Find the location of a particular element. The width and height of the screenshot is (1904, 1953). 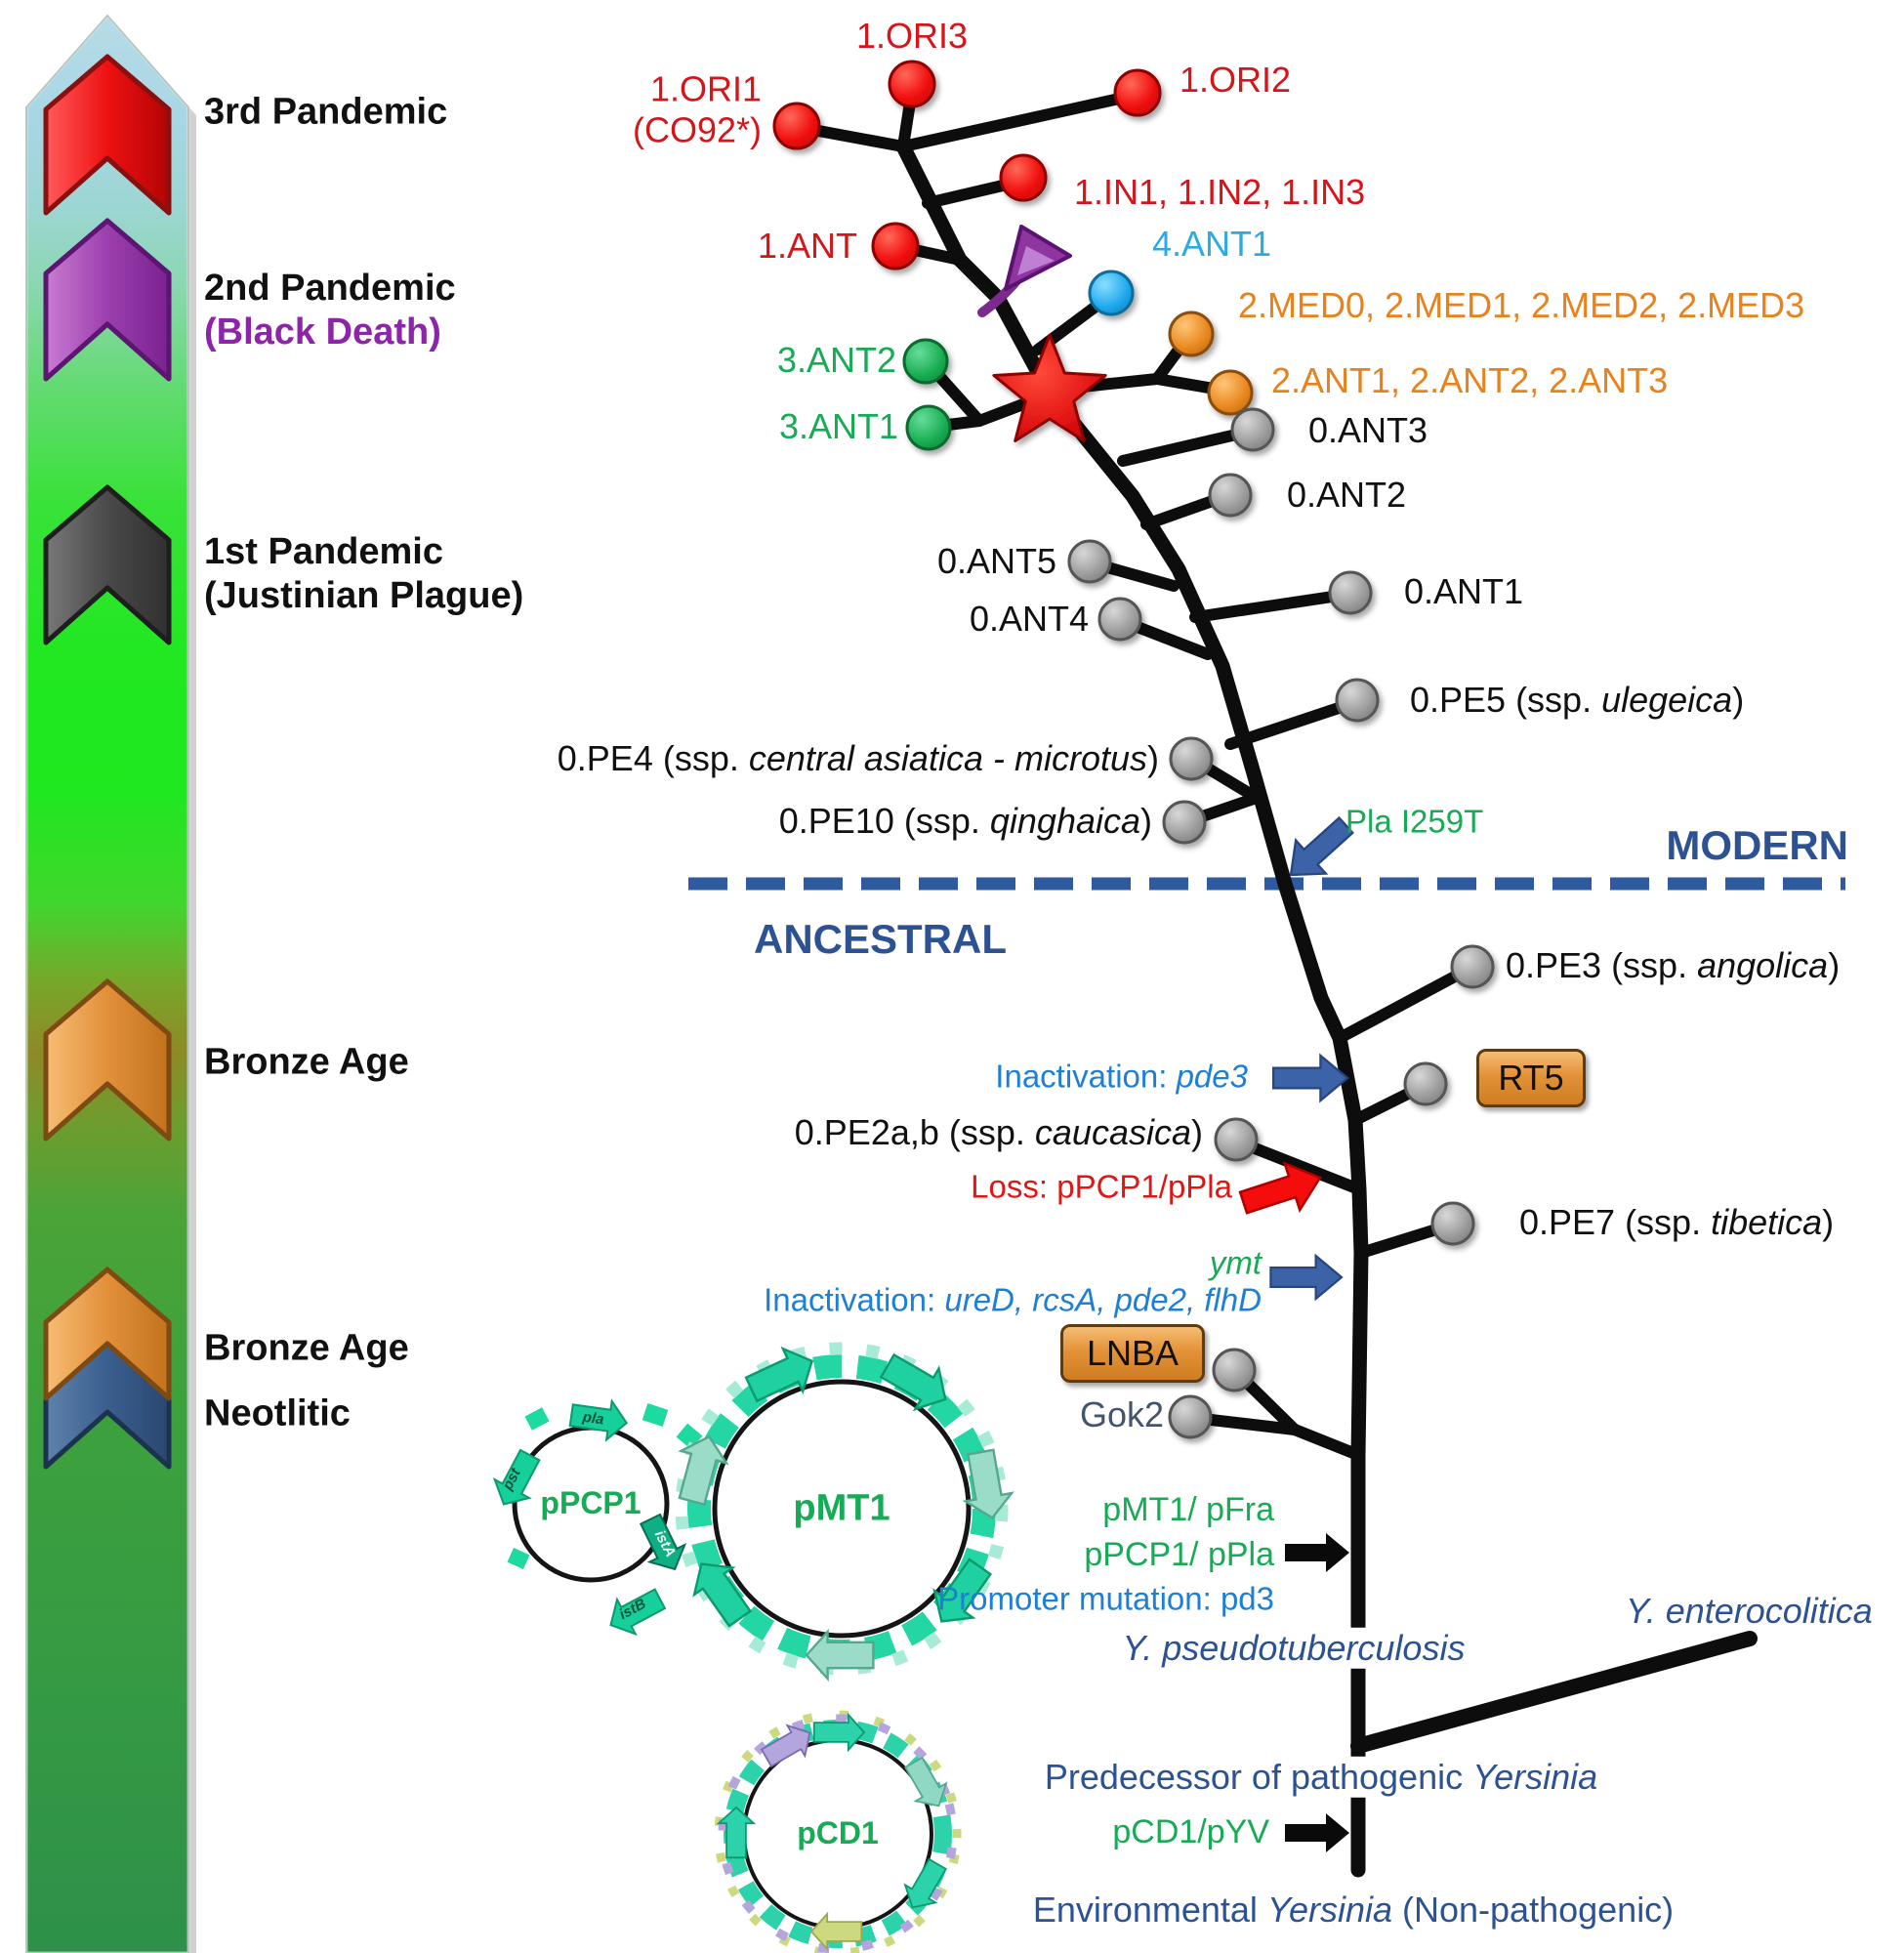

pde3-arrow is located at coordinates (1310, 1078).